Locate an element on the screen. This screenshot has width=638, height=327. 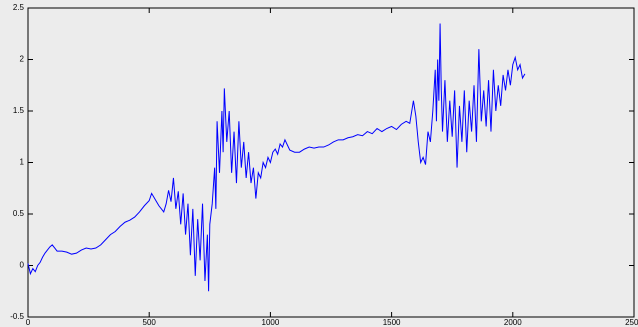
x-tick-label: 1000 is located at coordinates (271, 322).